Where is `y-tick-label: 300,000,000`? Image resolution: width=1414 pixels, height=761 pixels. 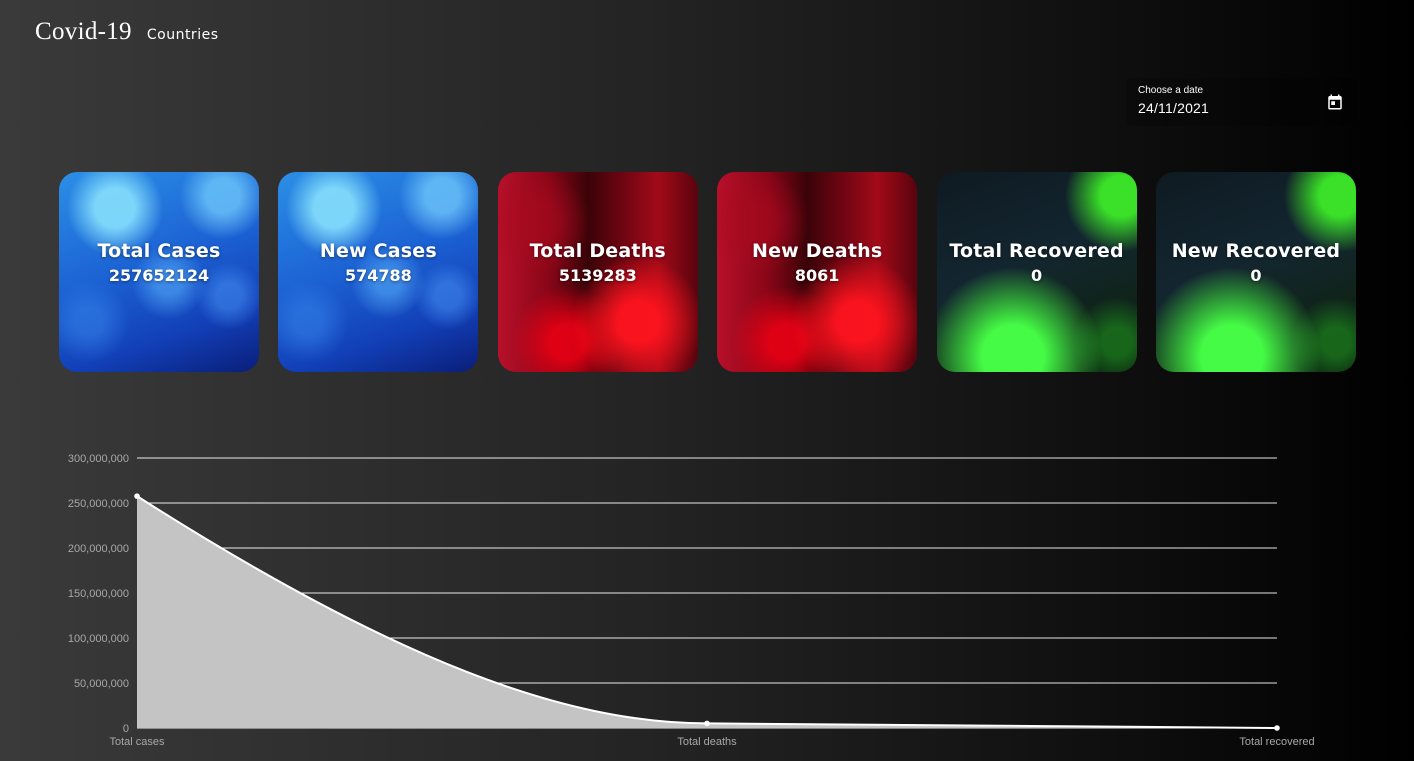 y-tick-label: 300,000,000 is located at coordinates (98, 459).